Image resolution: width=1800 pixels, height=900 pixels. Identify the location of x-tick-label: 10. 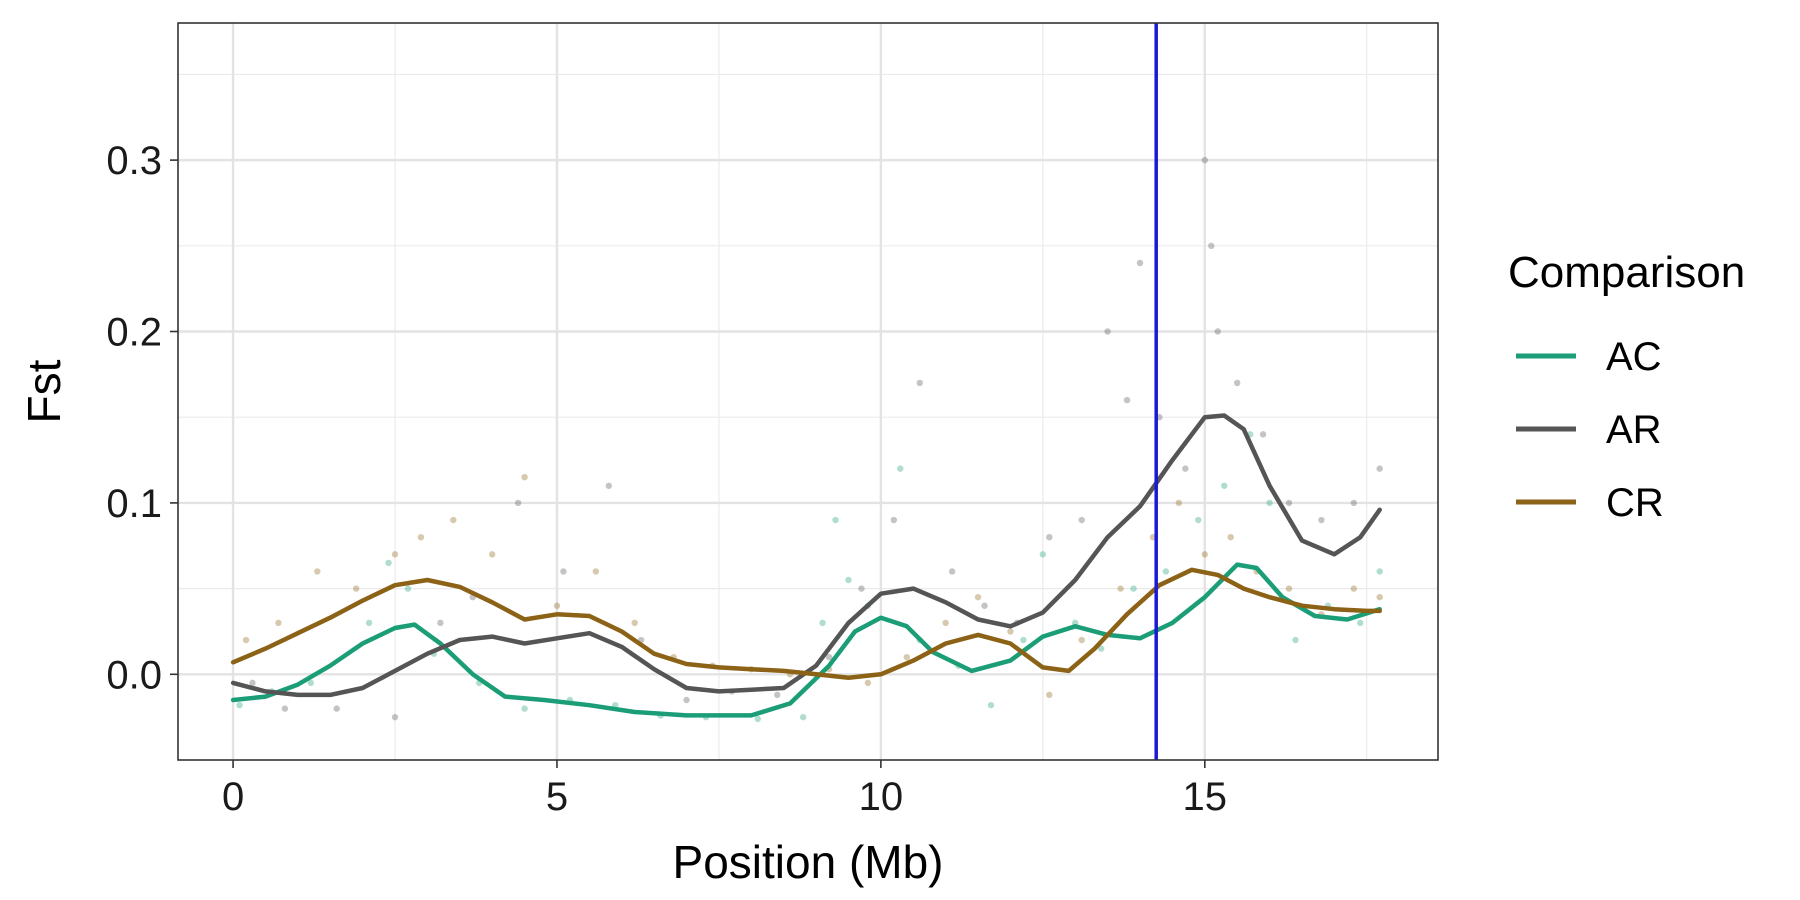
(881, 797).